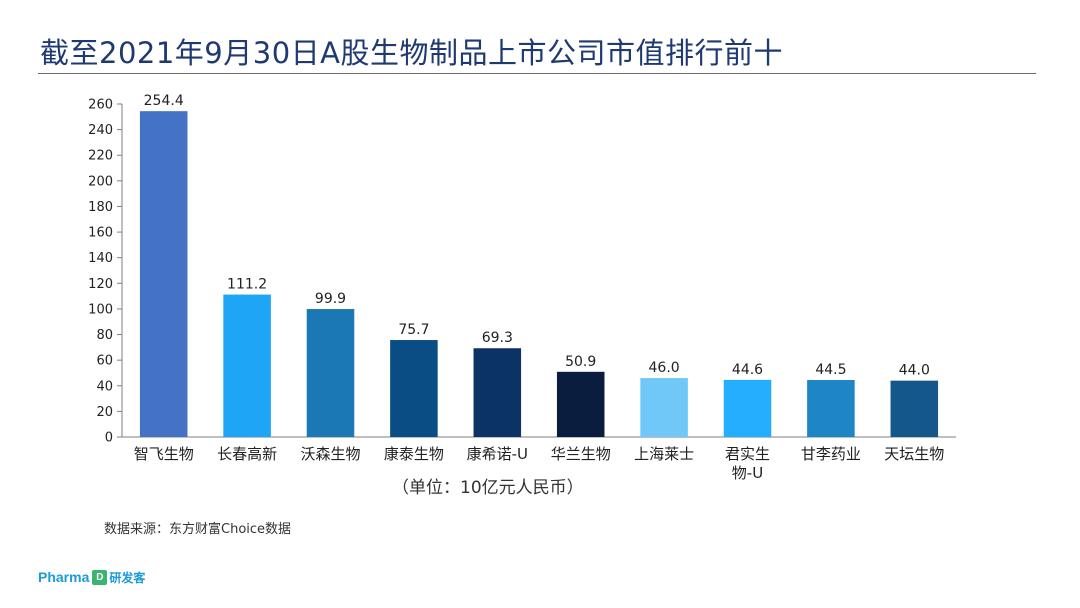 Image resolution: width=1080 pixels, height=608 pixels. Describe the element at coordinates (100, 156) in the screenshot. I see `y-tick-label: 220` at that location.